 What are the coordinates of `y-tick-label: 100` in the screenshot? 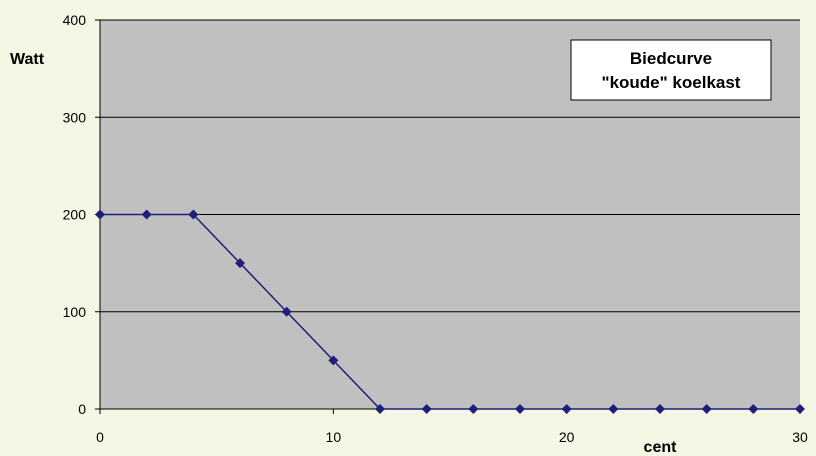 It's located at (75, 312).